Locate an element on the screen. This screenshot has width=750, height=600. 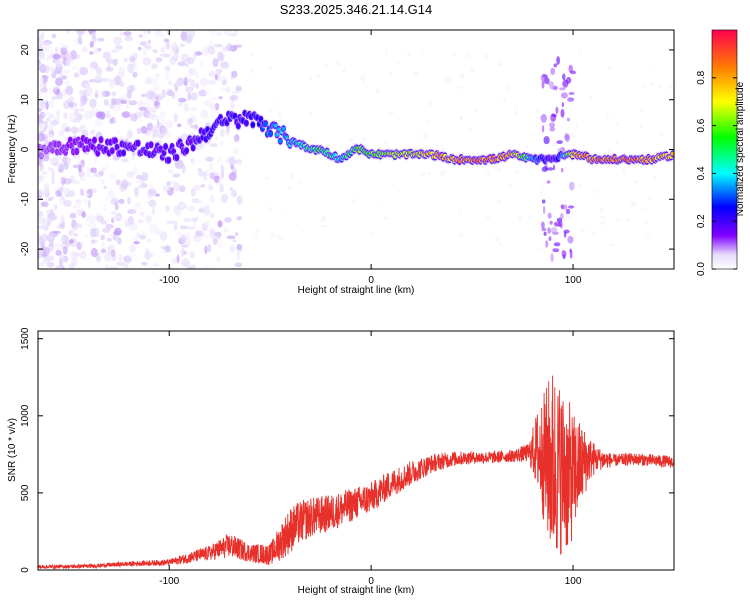
colorbar-tick-label: 0.8 is located at coordinates (701, 77).